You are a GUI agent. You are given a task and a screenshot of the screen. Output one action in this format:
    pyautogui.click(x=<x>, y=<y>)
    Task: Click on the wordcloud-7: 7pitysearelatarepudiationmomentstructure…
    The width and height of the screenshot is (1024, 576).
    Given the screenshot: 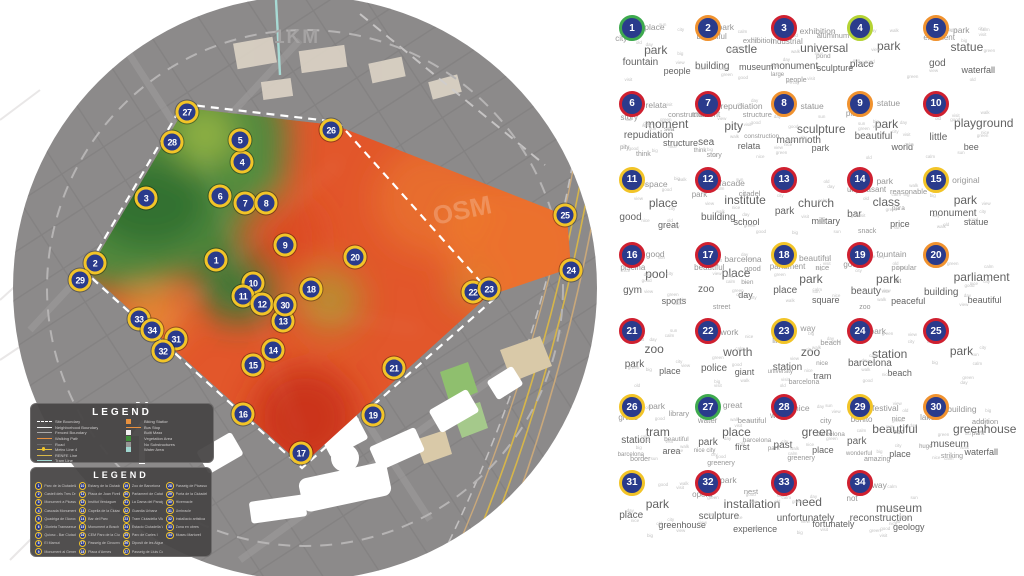 What is the action you would take?
    pyautogui.click(x=735, y=126)
    